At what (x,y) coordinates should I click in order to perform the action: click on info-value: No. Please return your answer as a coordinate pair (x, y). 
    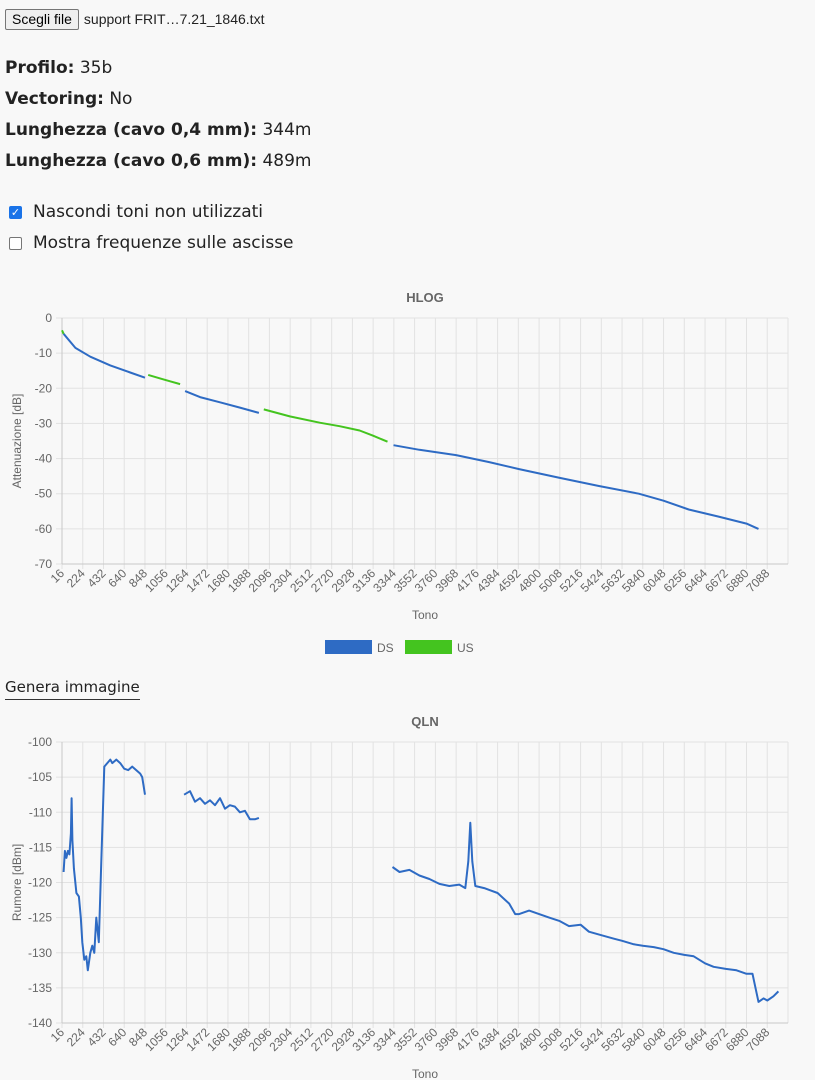
    Looking at the image, I should click on (121, 99).